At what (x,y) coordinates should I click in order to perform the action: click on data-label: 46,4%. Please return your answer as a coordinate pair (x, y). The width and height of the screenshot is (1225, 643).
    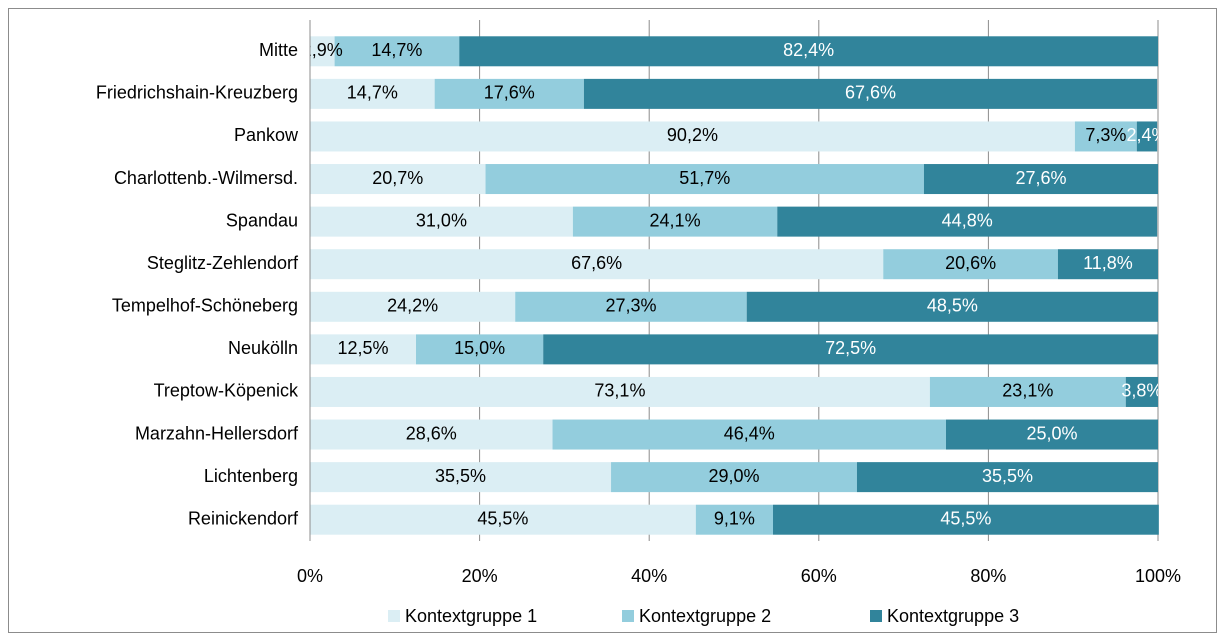
    Looking at the image, I should click on (749, 433).